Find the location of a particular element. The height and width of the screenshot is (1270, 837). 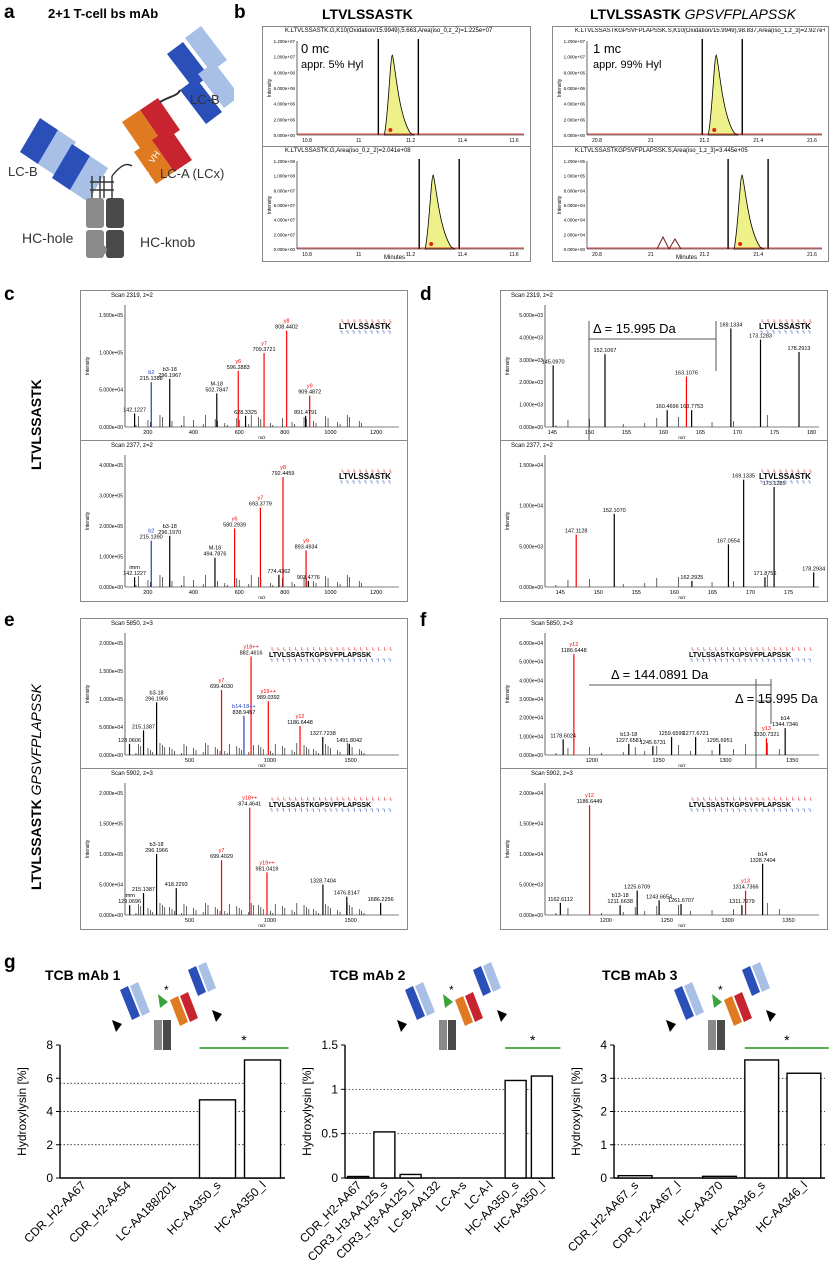

y-tick-label: 4.000e+04 is located at coordinates (575, 220).